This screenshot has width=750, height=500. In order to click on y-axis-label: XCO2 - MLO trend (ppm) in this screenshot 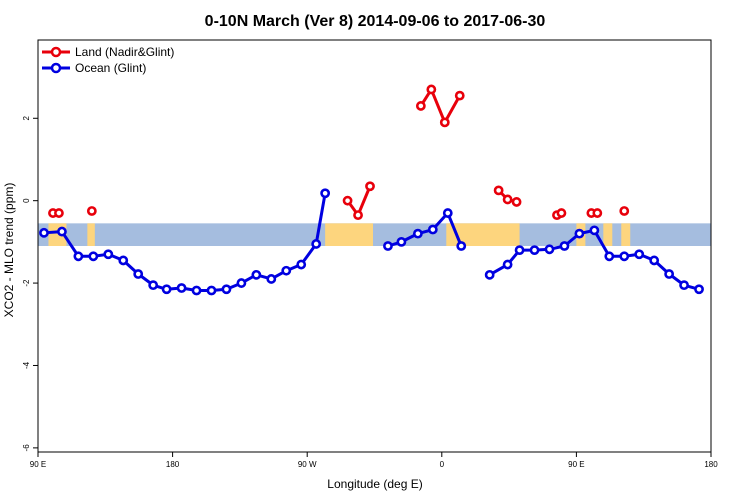, I will do `click(9, 250)`.